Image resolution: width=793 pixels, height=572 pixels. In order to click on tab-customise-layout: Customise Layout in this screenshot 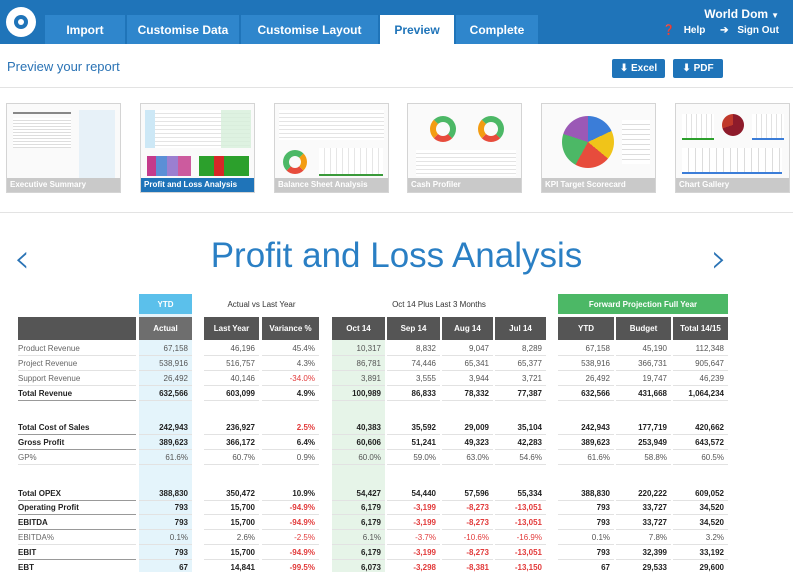, I will do `click(309, 29)`.